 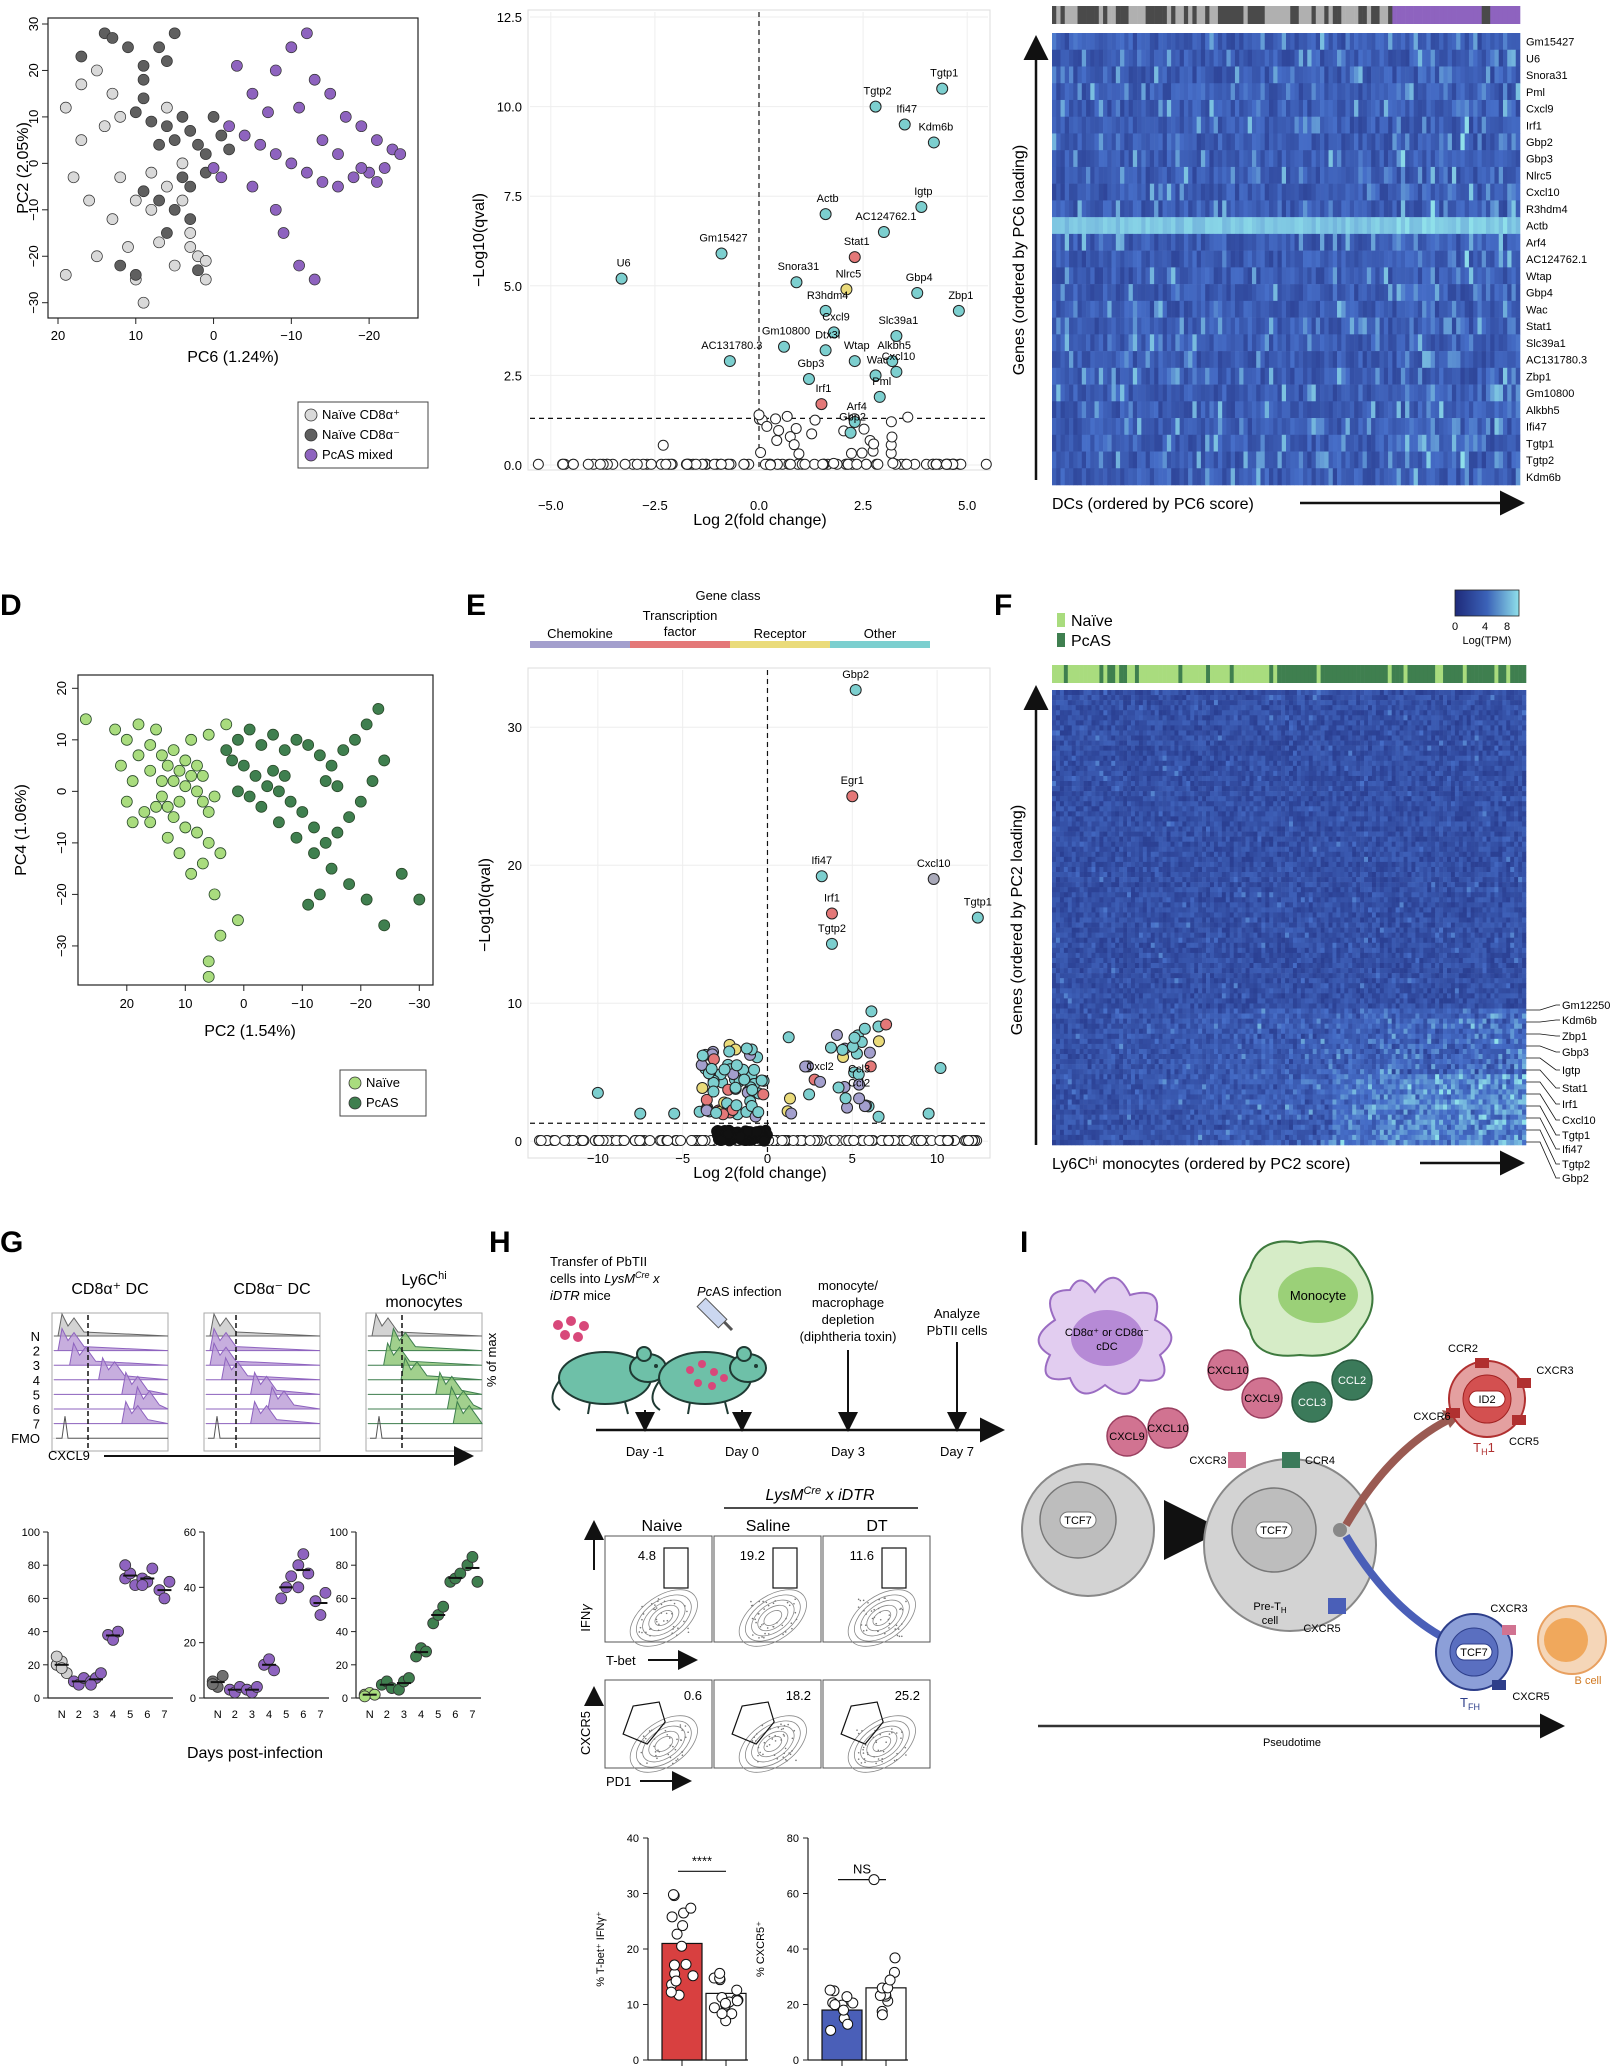 What do you see at coordinates (828, 296) in the screenshot?
I see `point-label: R3hdm4` at bounding box center [828, 296].